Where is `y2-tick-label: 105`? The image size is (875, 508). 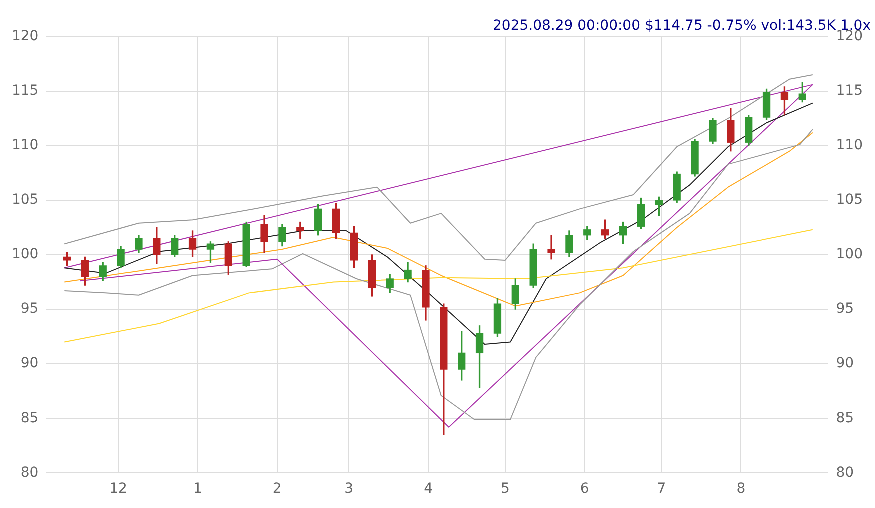 y2-tick-label: 105 is located at coordinates (850, 200).